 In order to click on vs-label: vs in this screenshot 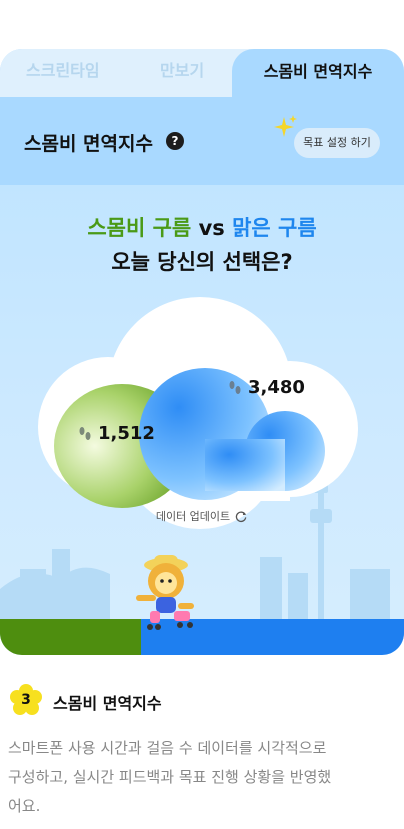, I will do `click(211, 228)`.